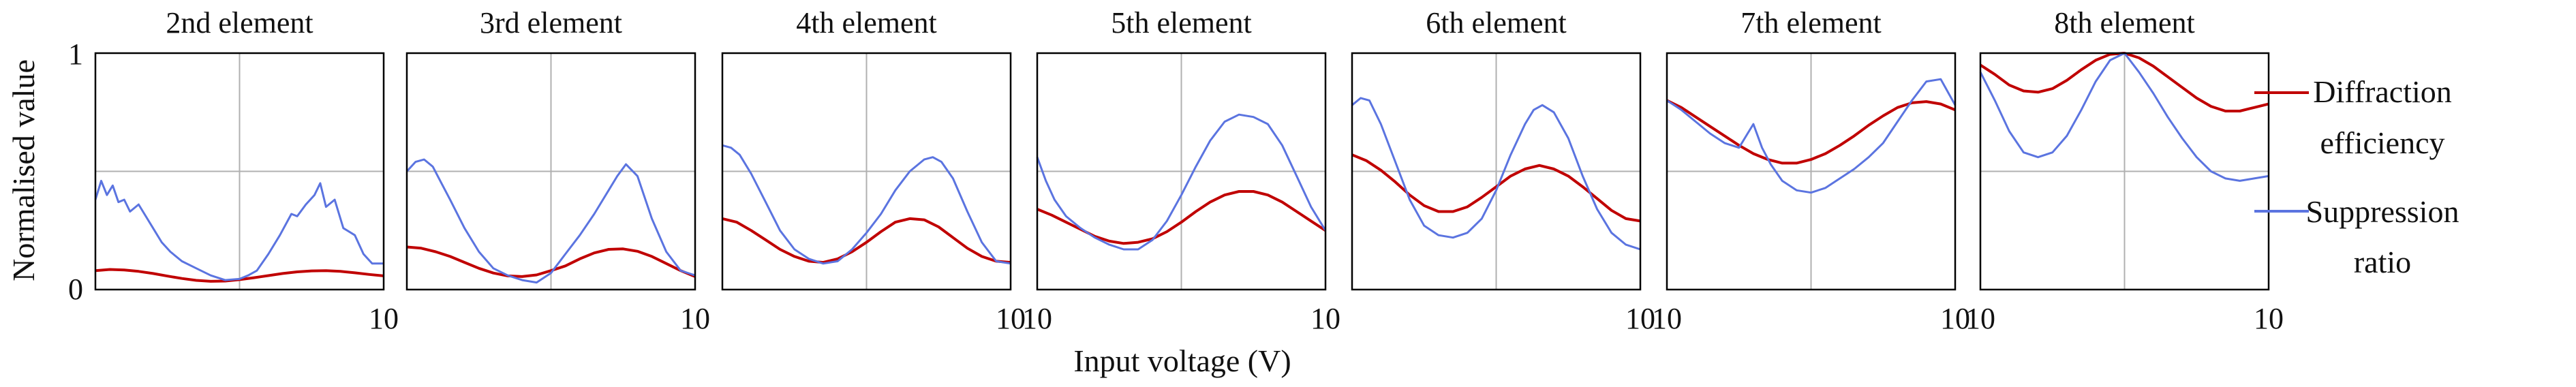 This screenshot has height=387, width=2576. I want to click on panel-title: 4th element, so click(867, 23).